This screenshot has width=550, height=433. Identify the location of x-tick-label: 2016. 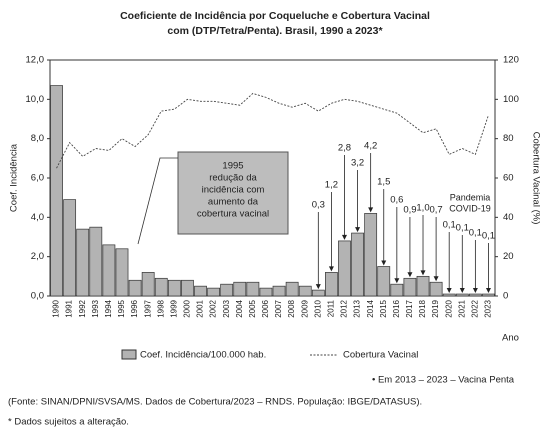
(396, 308).